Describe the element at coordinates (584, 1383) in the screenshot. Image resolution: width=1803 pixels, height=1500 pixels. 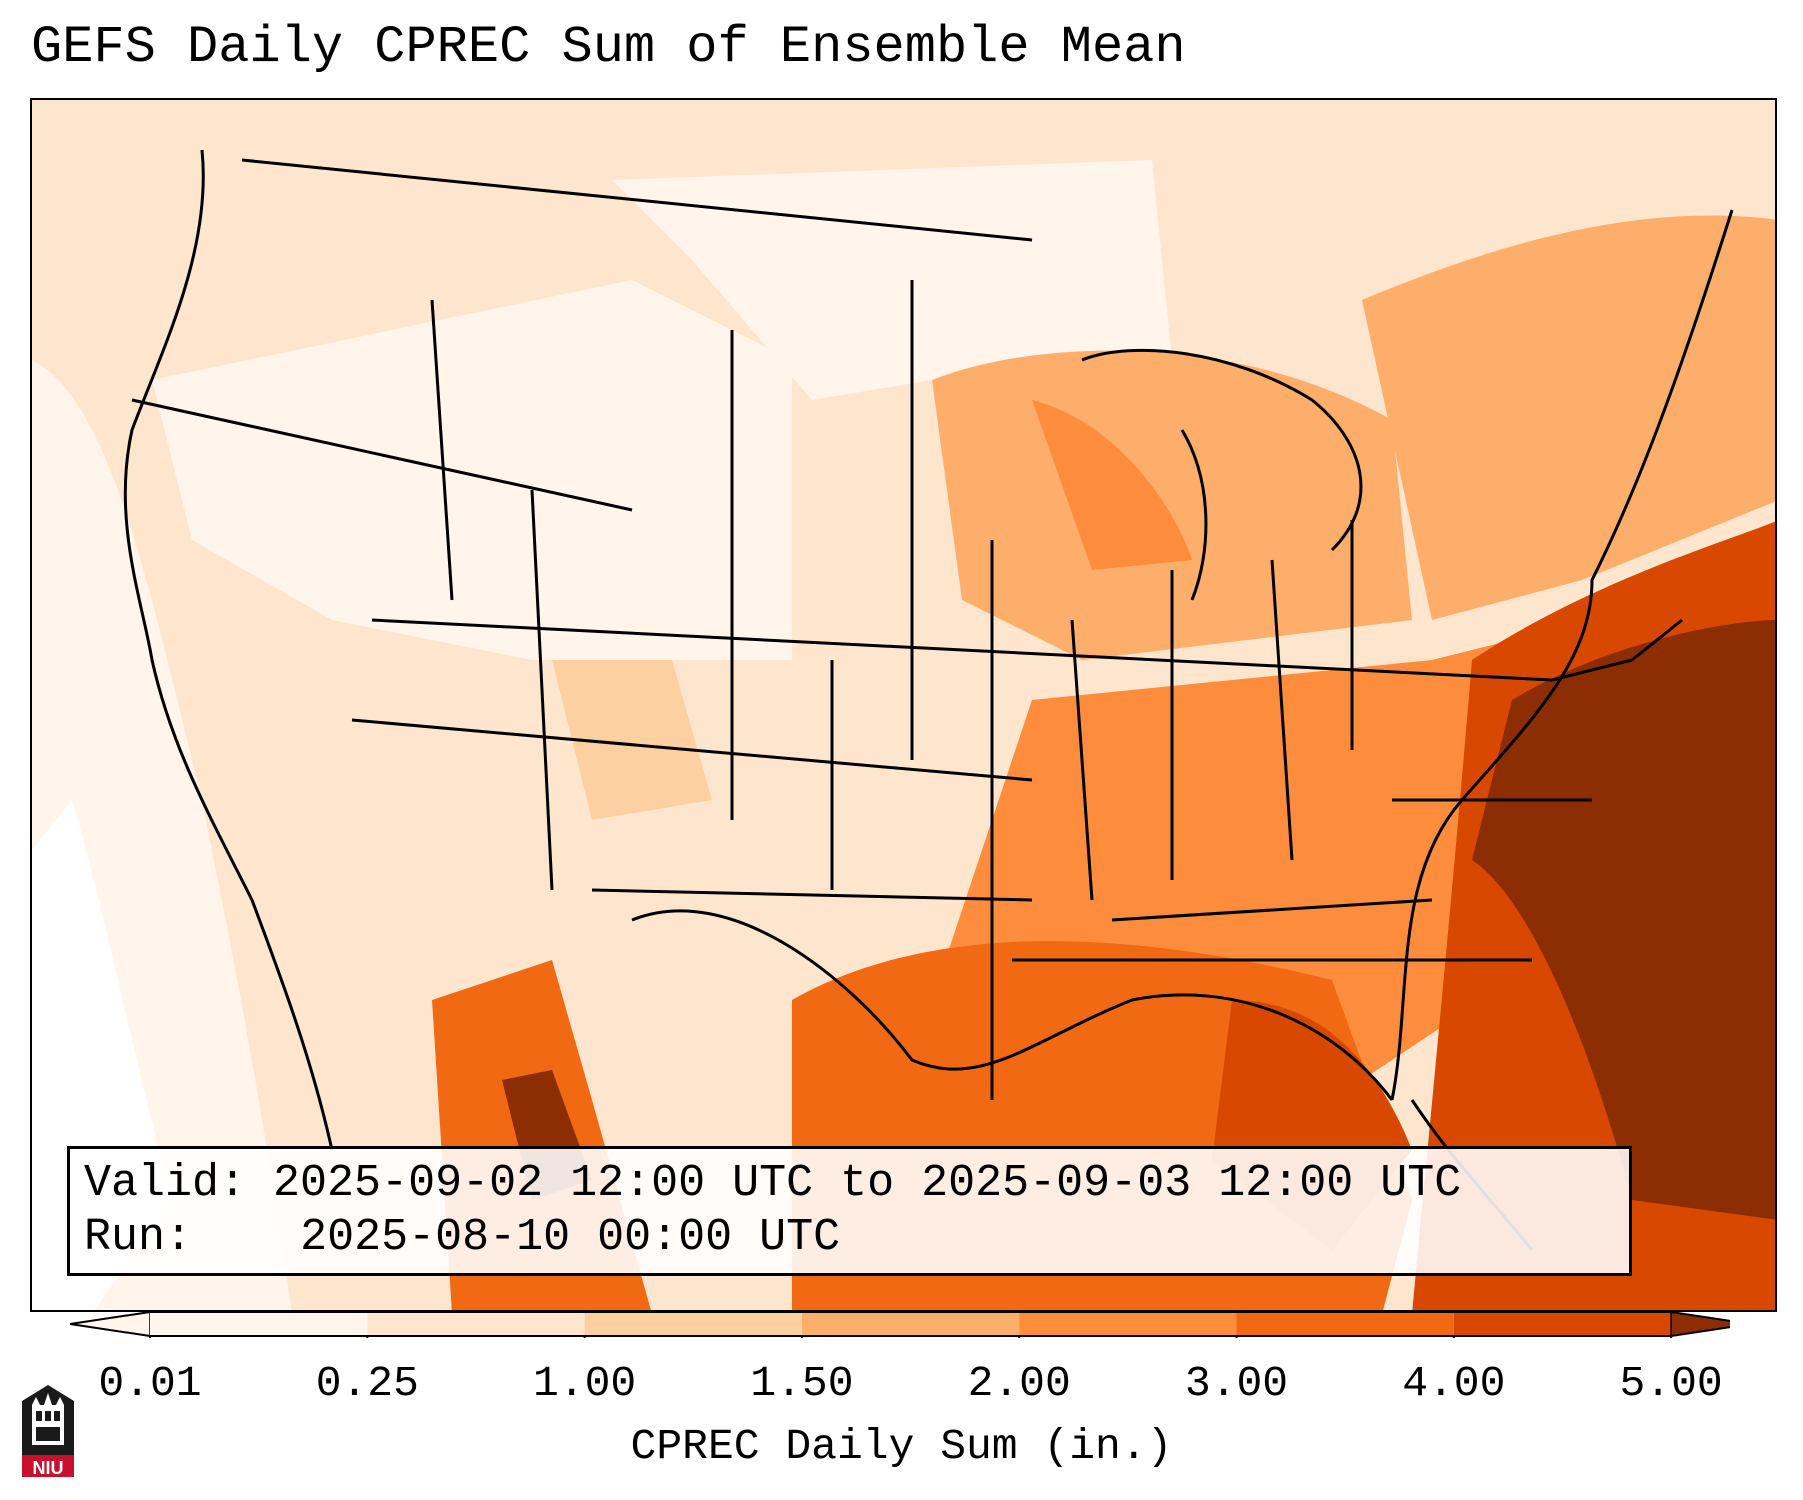
I see `colorbar-tick-label: 1.00` at that location.